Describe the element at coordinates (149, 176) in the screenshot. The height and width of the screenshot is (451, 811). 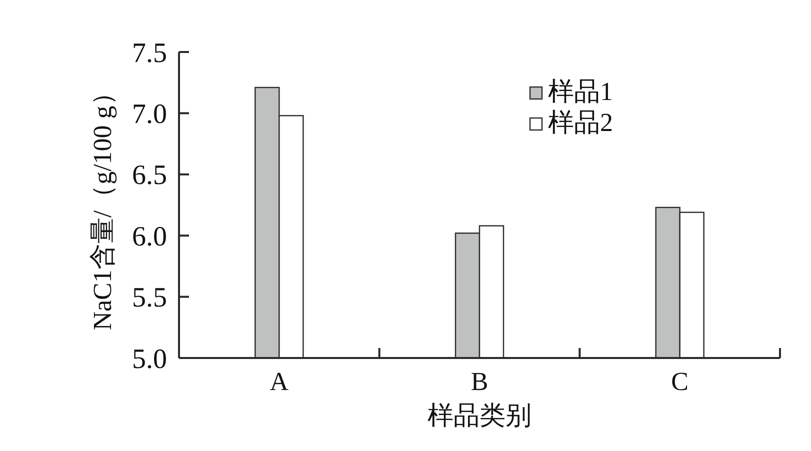
I see `y-tick-label: 6.5` at that location.